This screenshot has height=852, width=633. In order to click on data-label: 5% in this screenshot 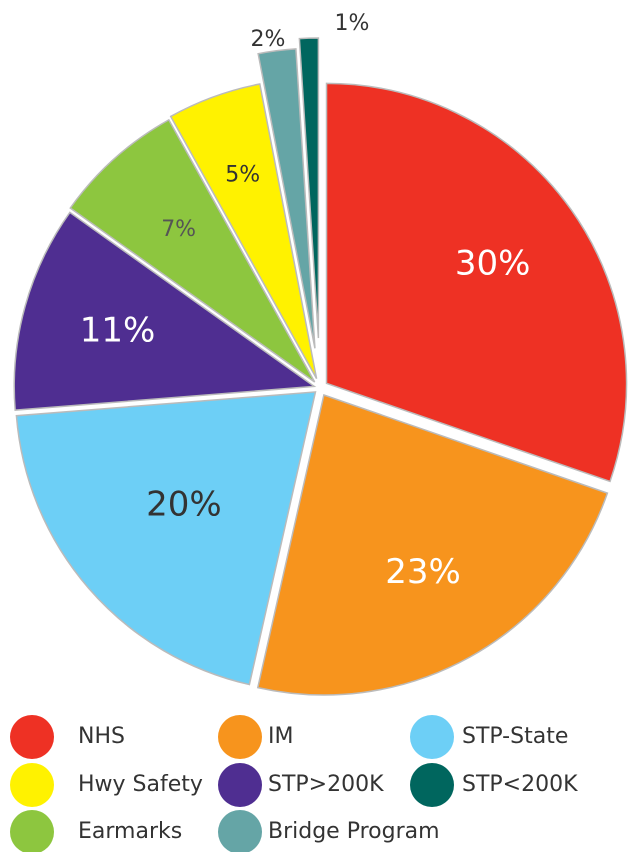, I will do `click(242, 175)`.